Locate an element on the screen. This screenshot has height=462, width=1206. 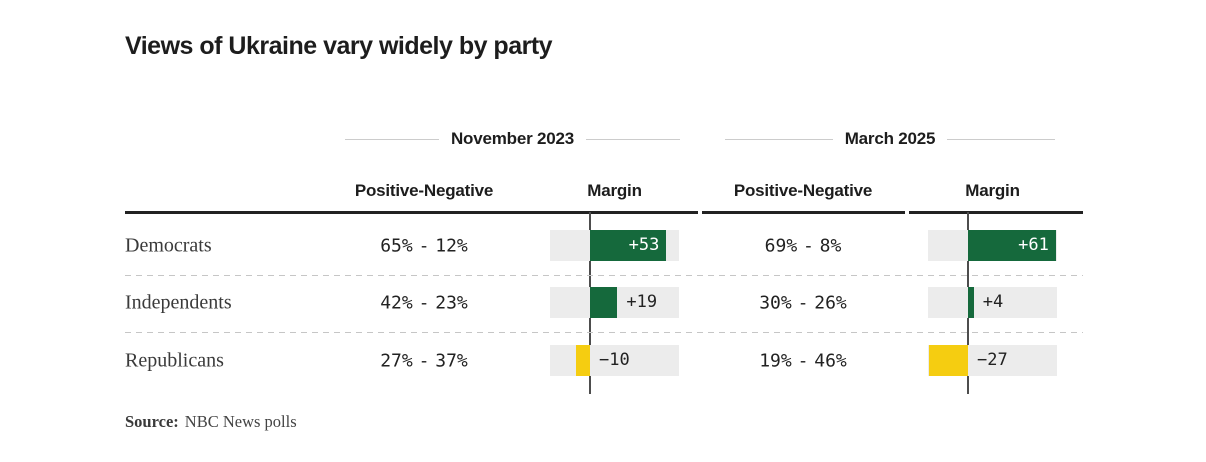
source-text: NBC News polls is located at coordinates (240, 421).